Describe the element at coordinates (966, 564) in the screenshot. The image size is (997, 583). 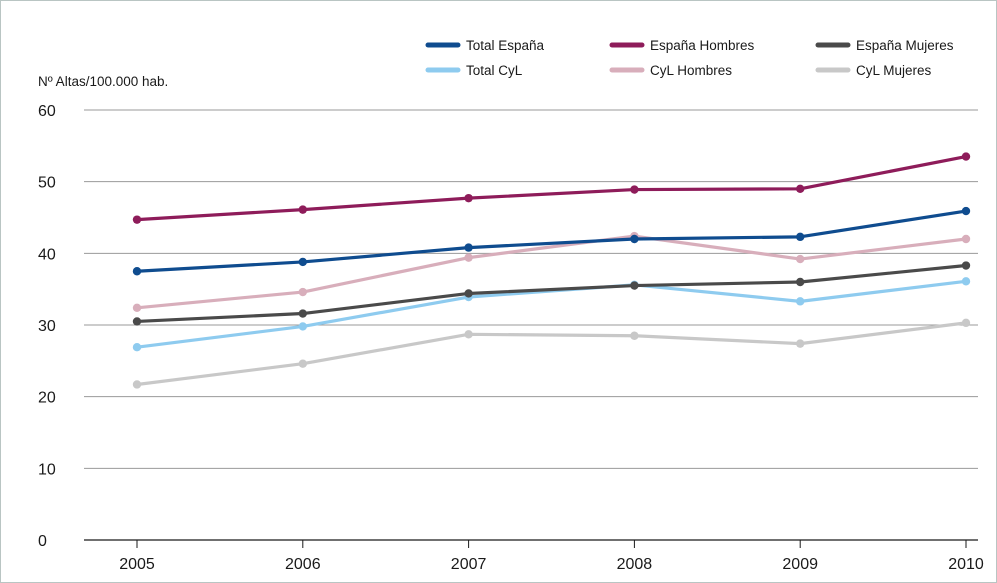
I see `x-tick-label: 2010` at that location.